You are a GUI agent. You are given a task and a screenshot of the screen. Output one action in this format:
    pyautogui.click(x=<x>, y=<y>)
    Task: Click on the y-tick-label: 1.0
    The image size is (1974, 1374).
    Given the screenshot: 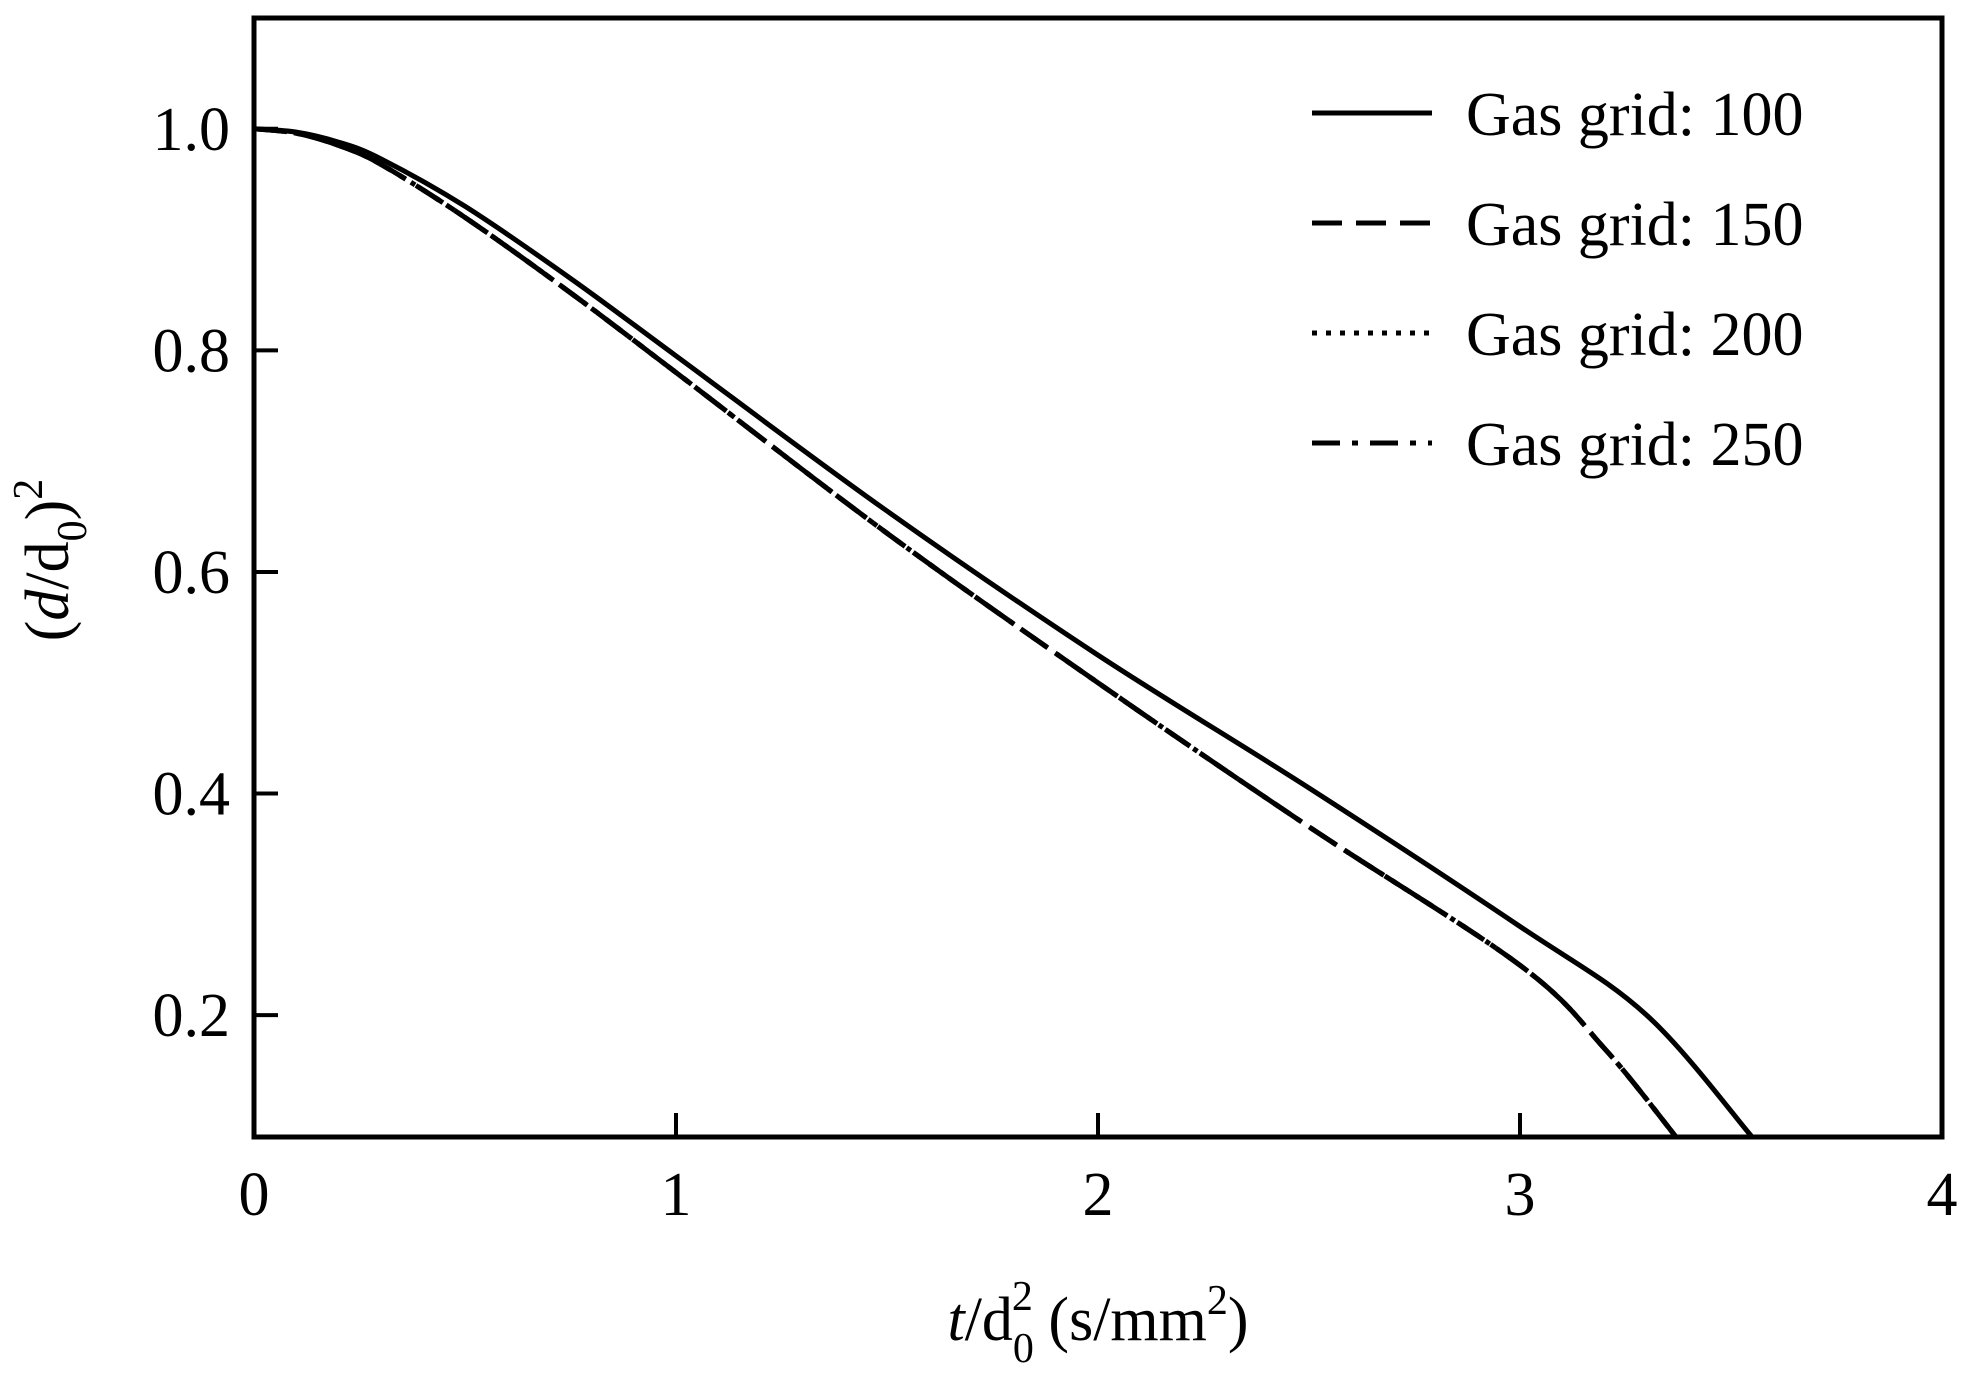 What is the action you would take?
    pyautogui.click(x=192, y=130)
    